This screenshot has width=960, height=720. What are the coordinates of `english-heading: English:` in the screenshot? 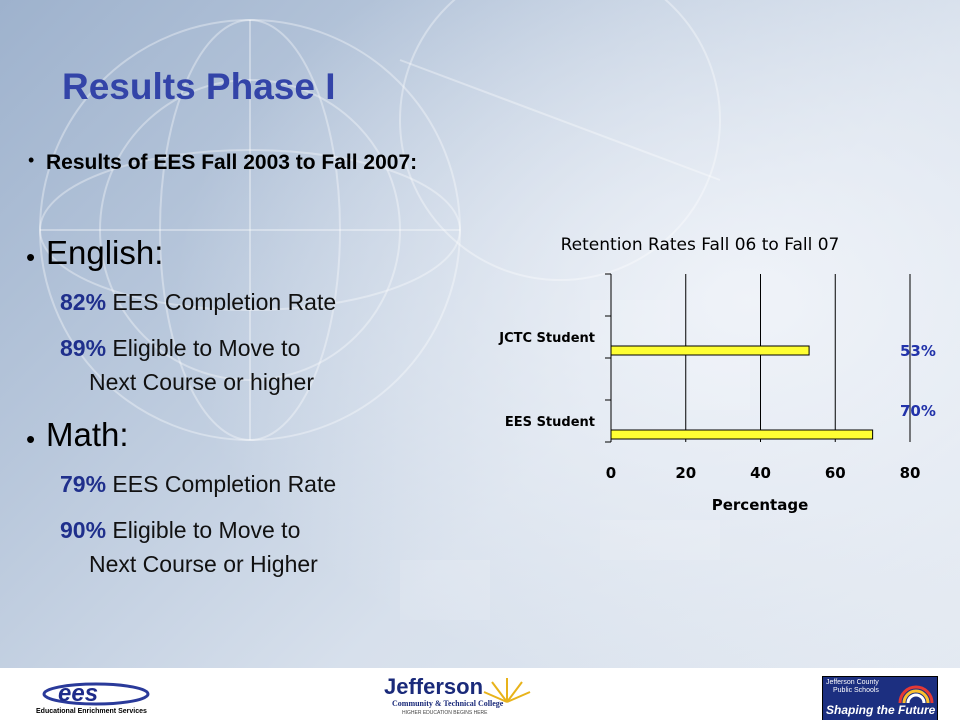 It's located at (105, 252).